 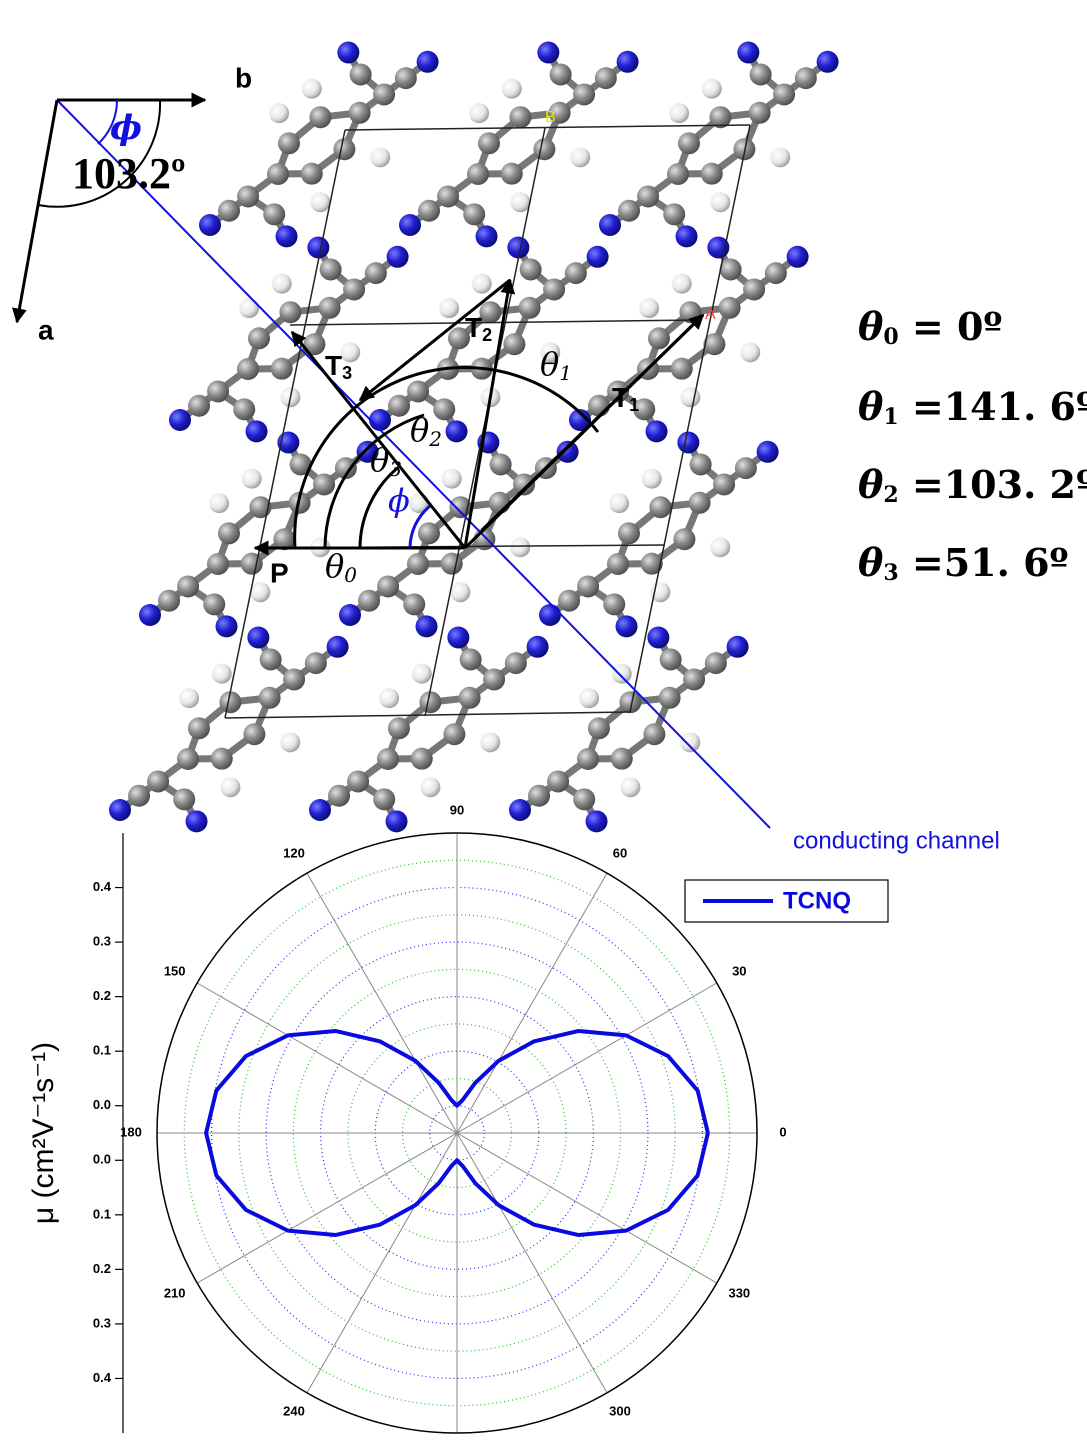 I want to click on angle-tick-label: 120, so click(x=294, y=853).